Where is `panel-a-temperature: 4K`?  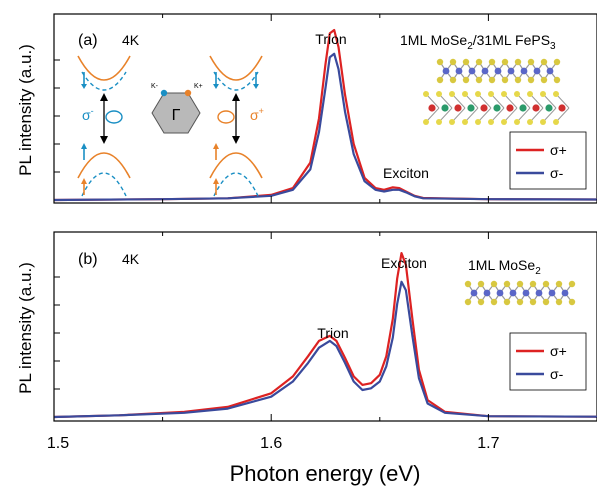
panel-a-temperature: 4K is located at coordinates (131, 40).